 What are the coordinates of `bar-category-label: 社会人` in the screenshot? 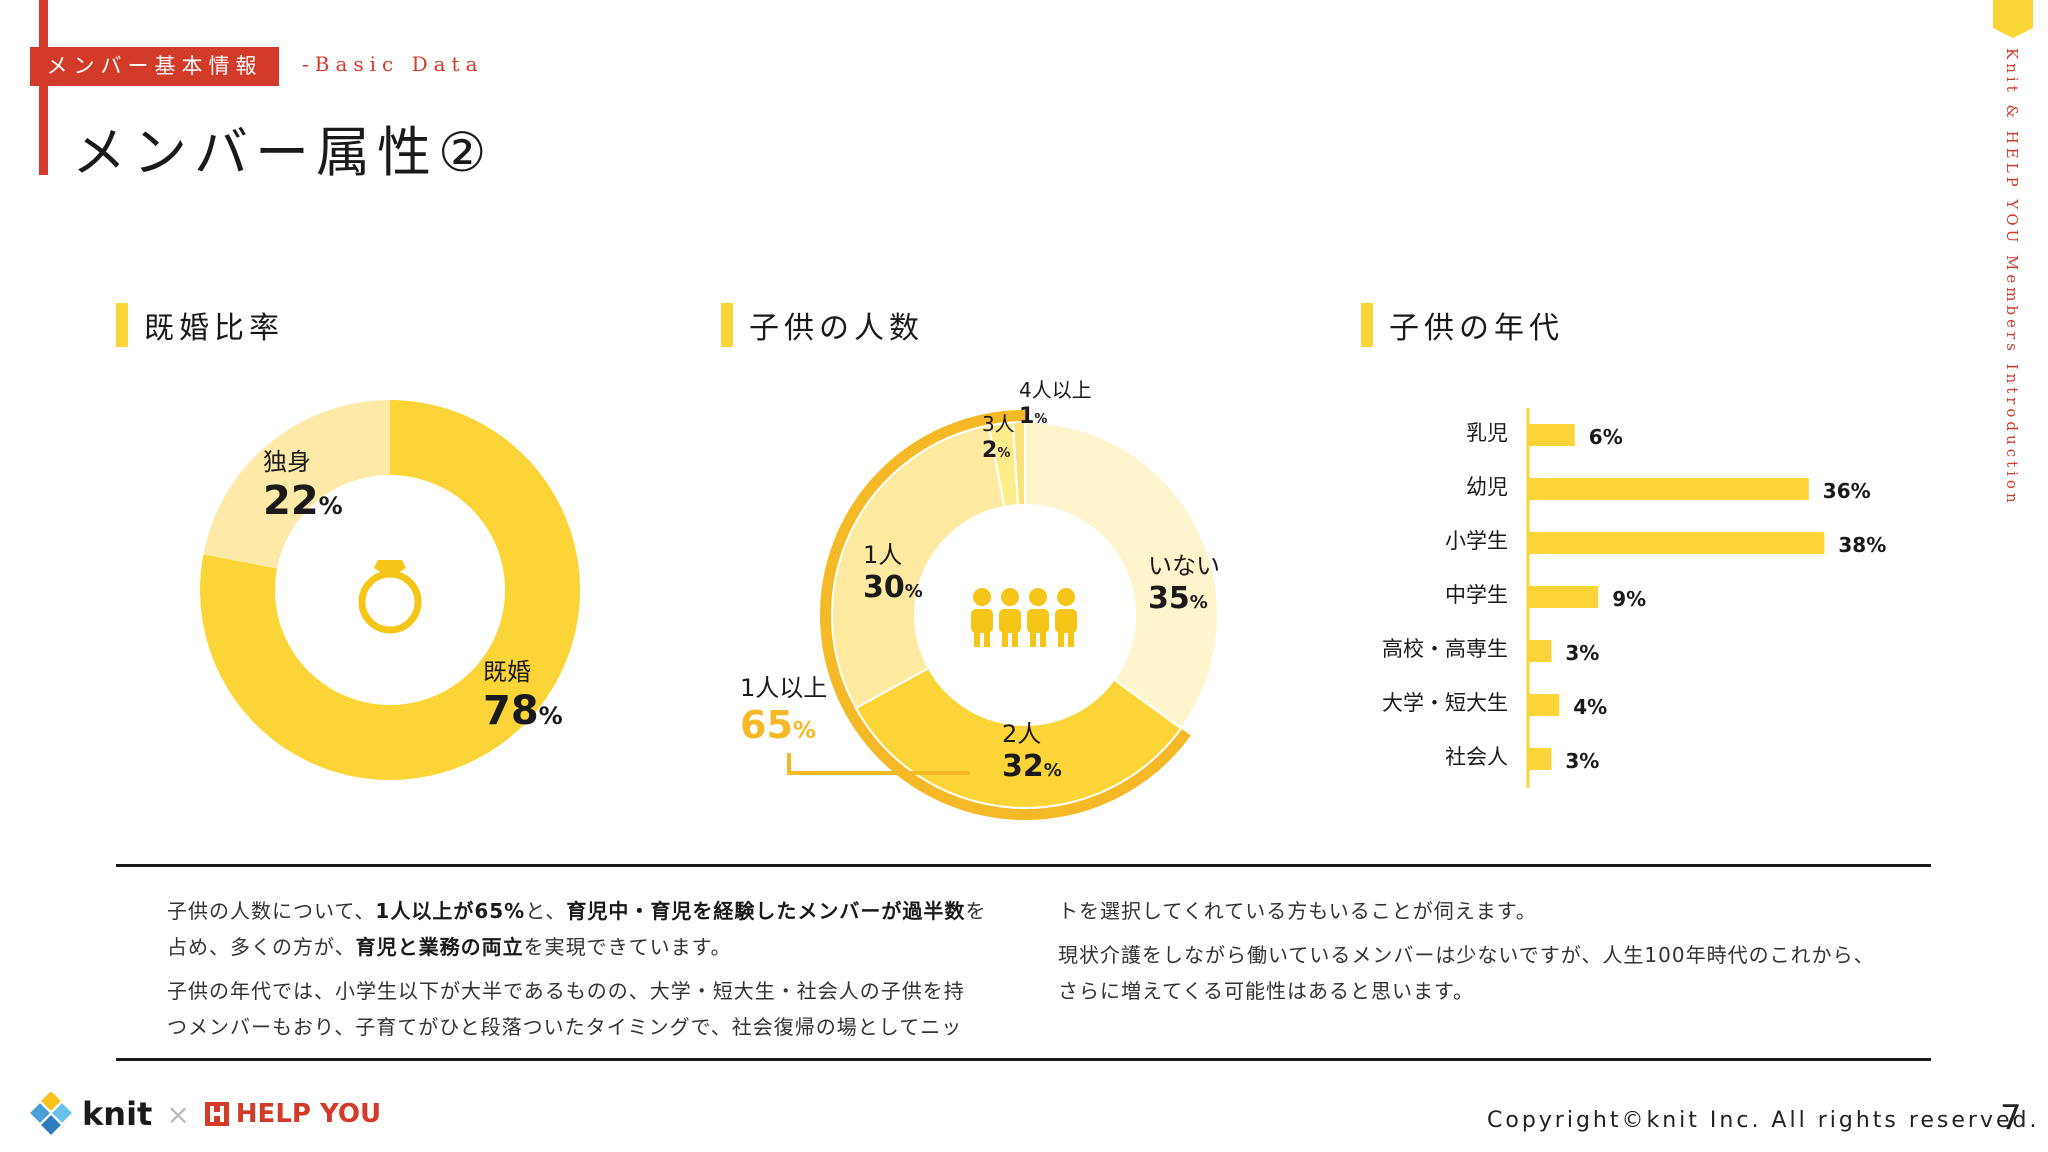 It's located at (1476, 757).